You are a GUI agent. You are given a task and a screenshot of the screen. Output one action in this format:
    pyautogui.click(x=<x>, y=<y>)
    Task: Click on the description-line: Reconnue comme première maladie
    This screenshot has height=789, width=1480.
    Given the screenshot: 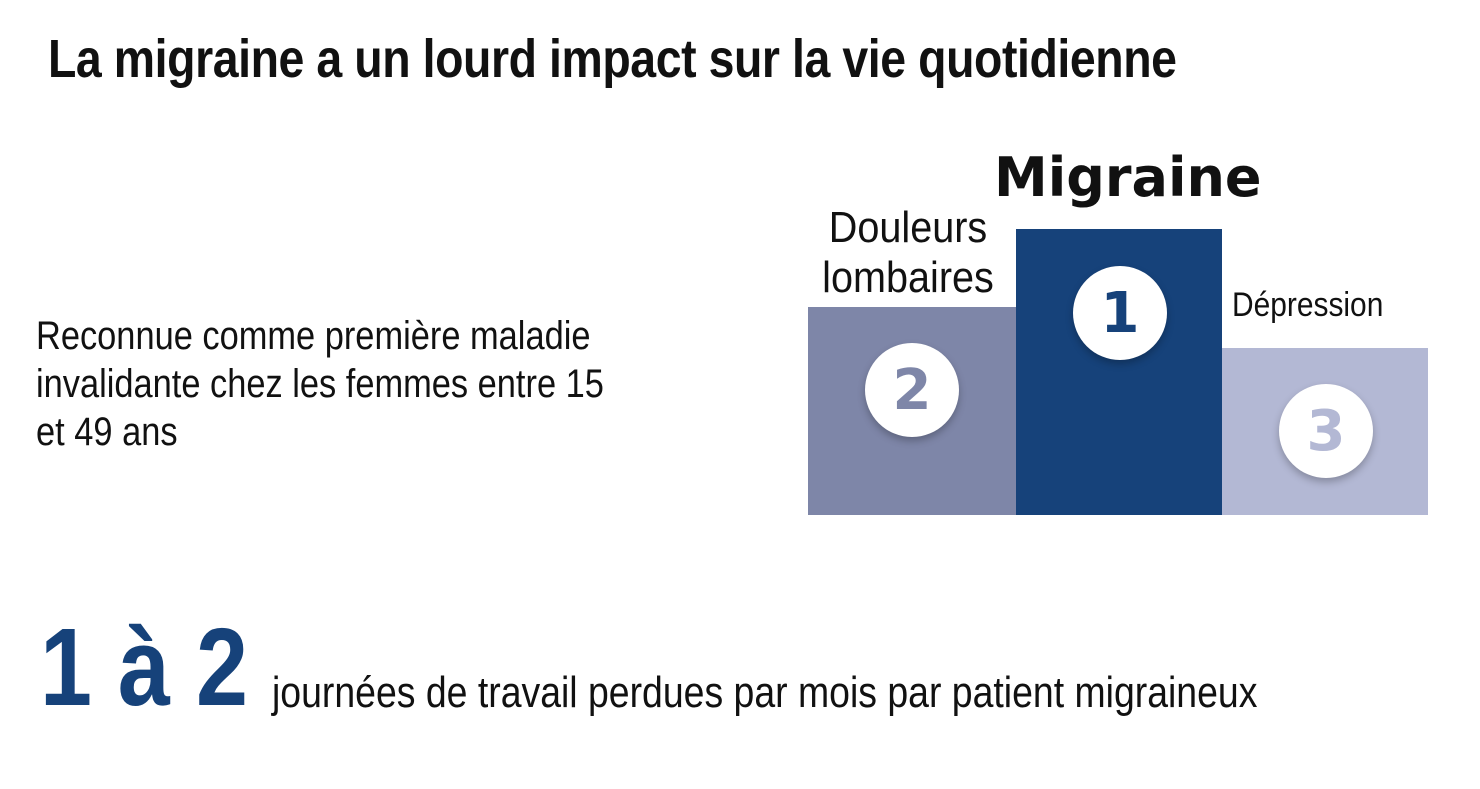 What is the action you would take?
    pyautogui.click(x=313, y=336)
    